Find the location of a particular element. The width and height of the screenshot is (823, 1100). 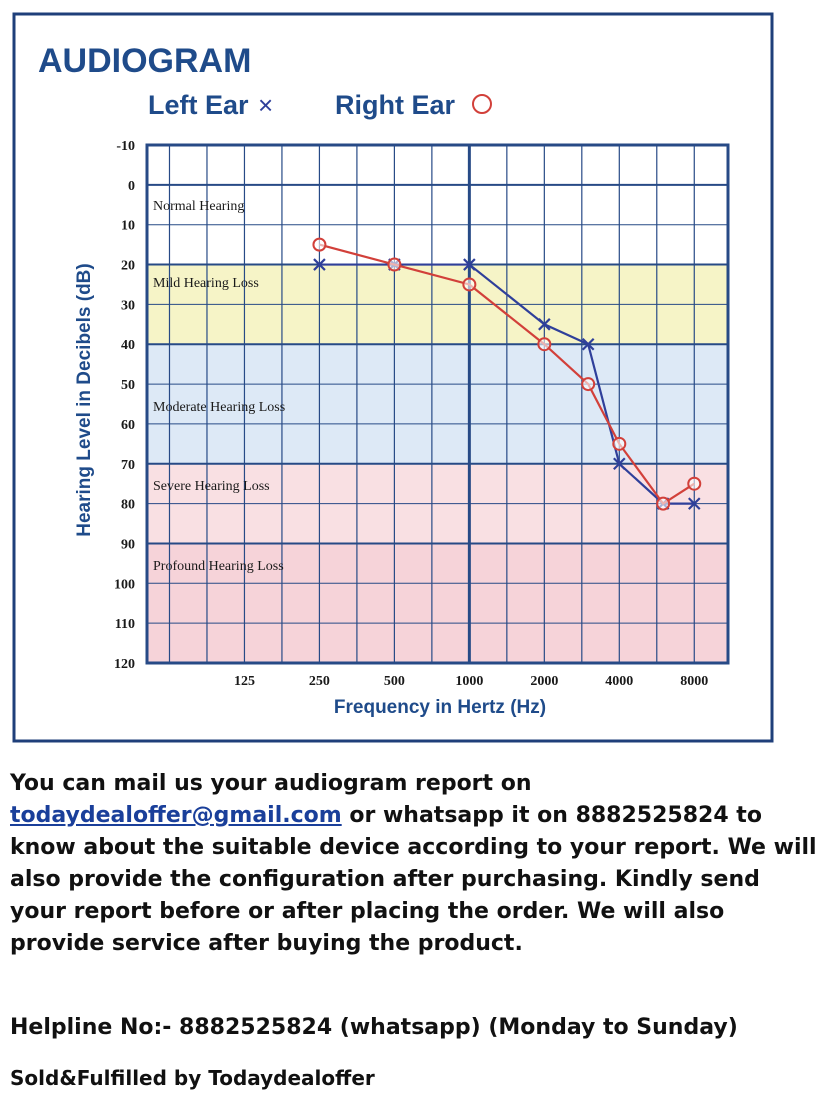

x-tick-label: 2000 is located at coordinates (544, 681).